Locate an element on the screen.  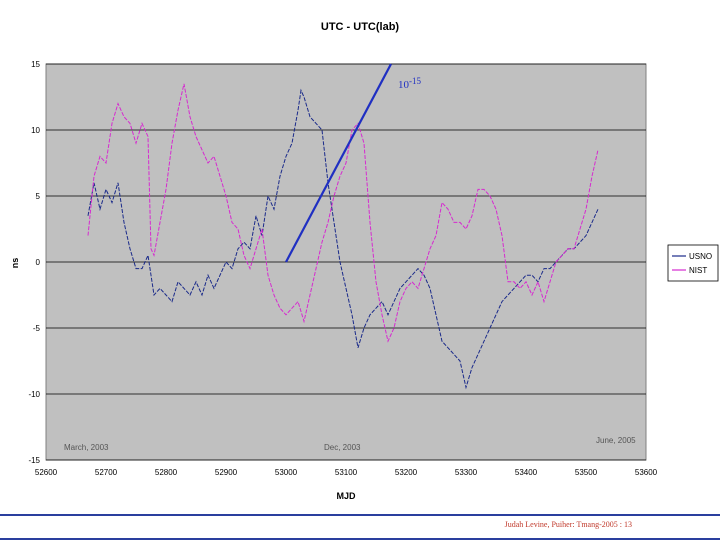
annotation-start-date: March, 2003 is located at coordinates (86, 447).